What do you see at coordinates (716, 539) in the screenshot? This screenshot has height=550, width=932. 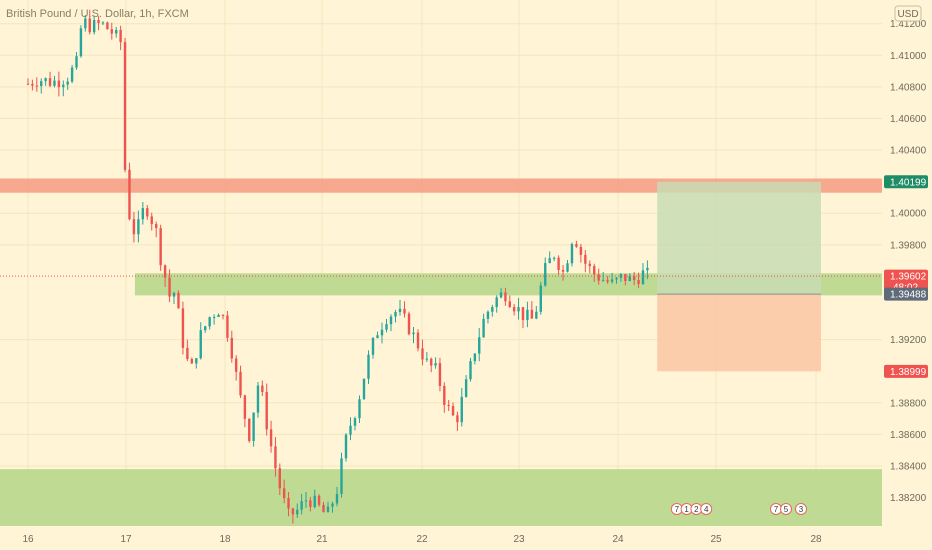 I see `x-tick-label: 25` at bounding box center [716, 539].